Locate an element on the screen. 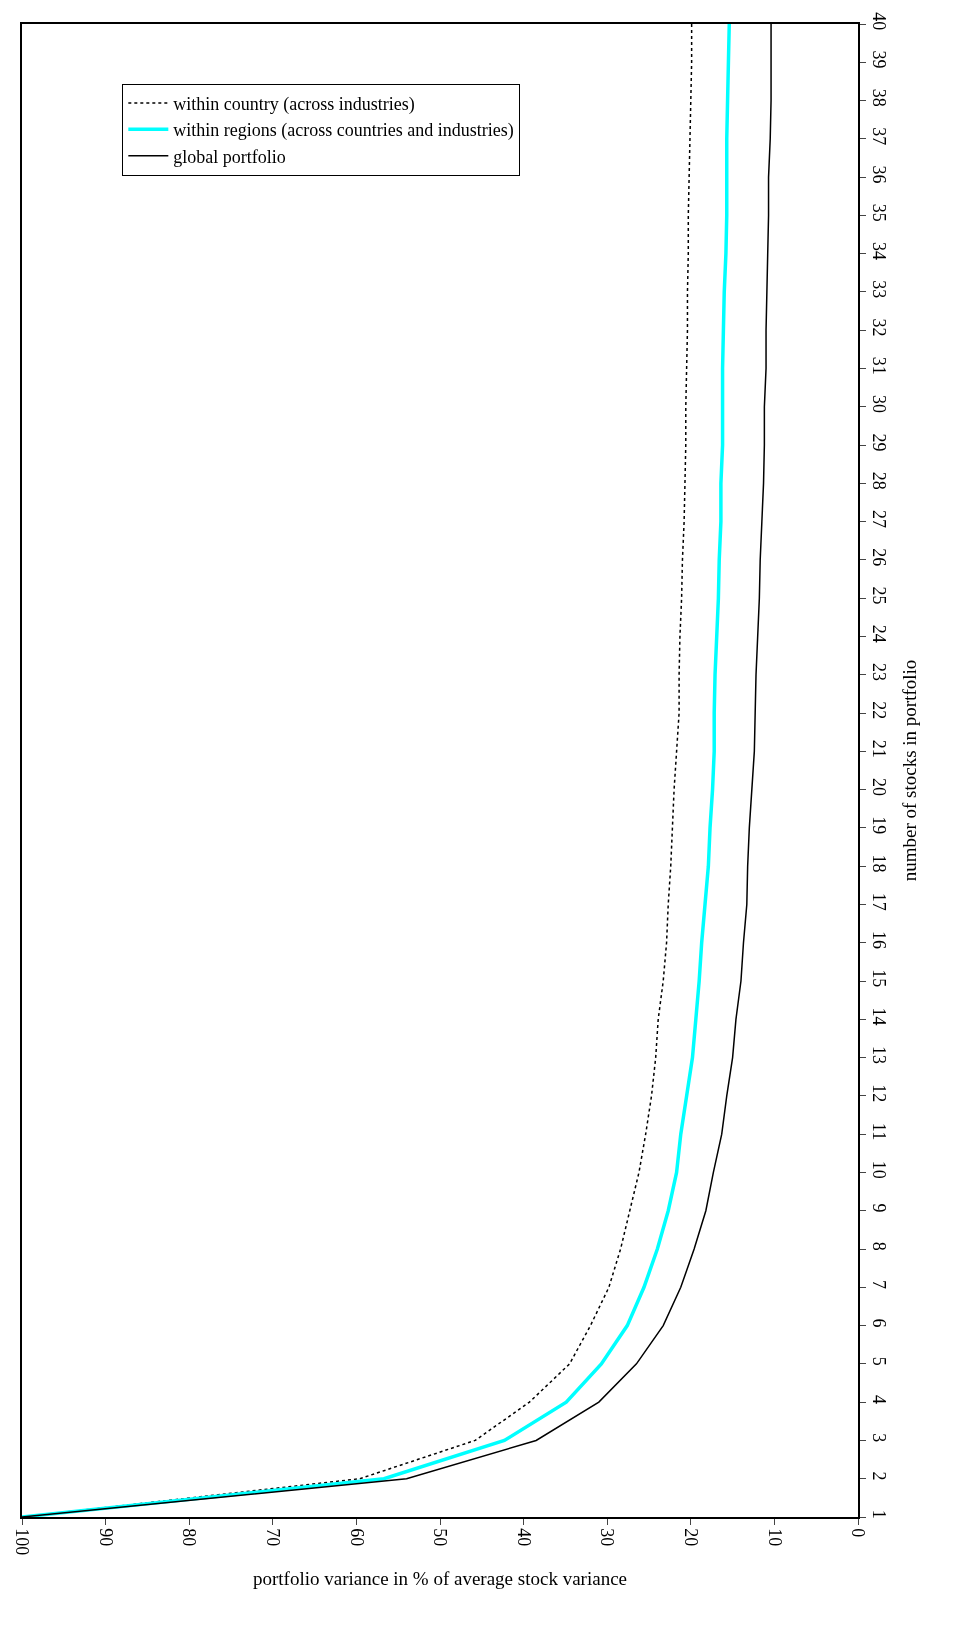  y-tick-label: 18 is located at coordinates (878, 863).